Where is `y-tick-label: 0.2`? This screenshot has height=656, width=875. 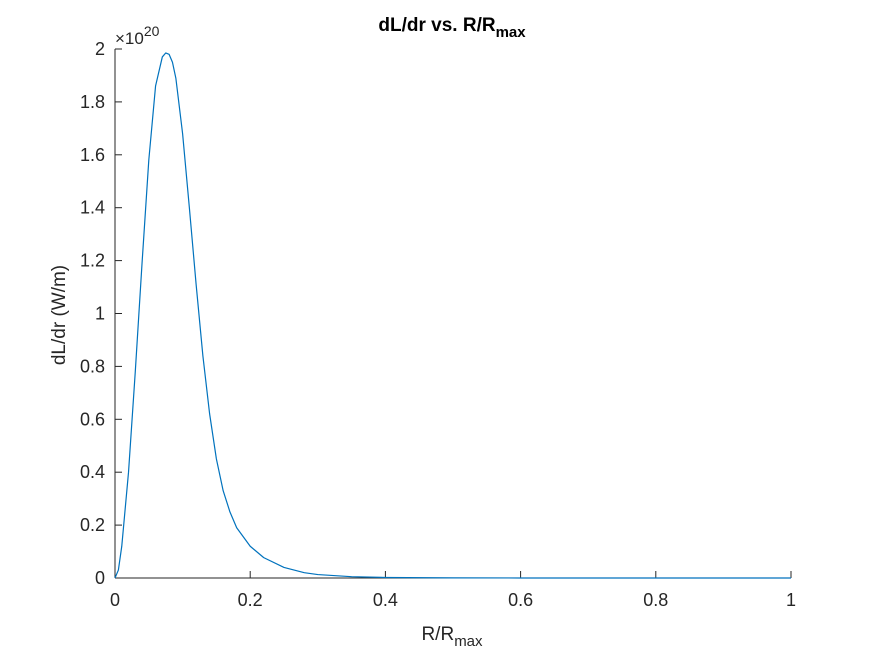
y-tick-label: 0.2 is located at coordinates (92, 525).